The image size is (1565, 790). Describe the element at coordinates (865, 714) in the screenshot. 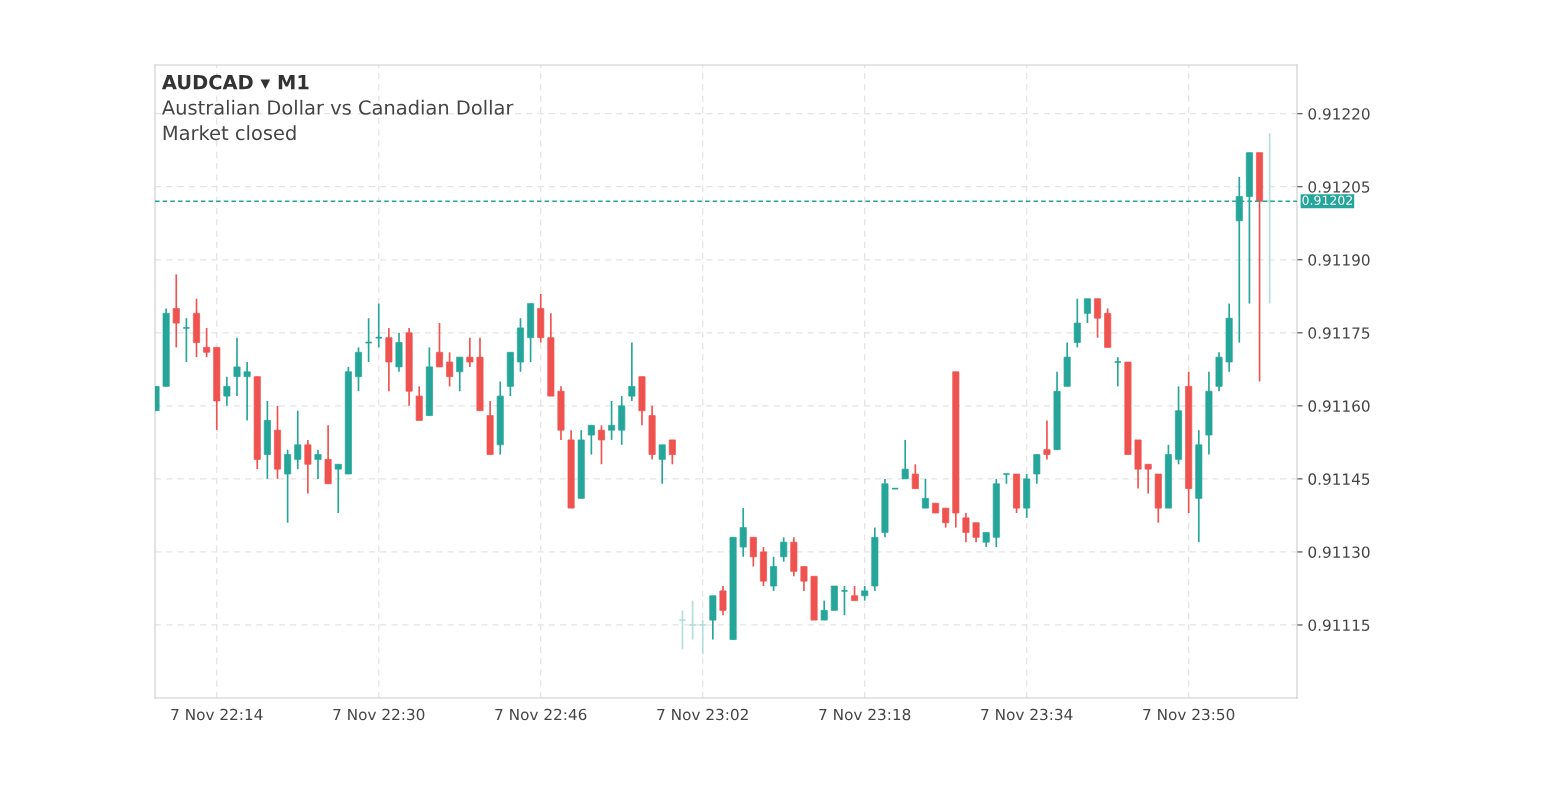

I see `x-tick-label: 7 Nov 23:18` at that location.